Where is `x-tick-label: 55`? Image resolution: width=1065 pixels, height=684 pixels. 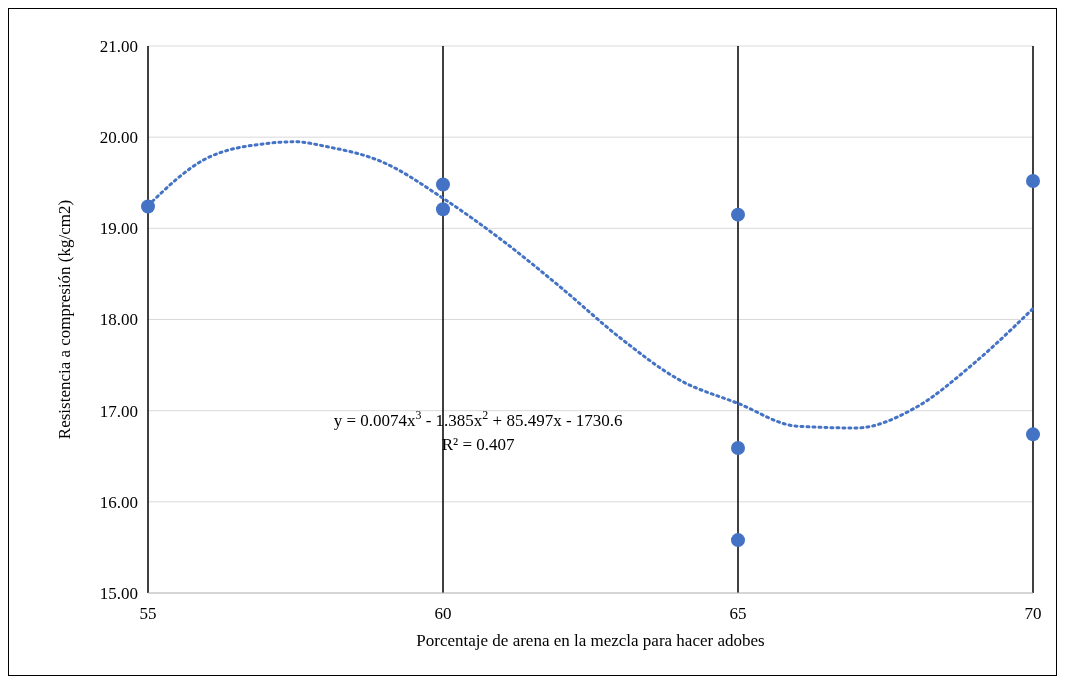
x-tick-label: 55 is located at coordinates (148, 613).